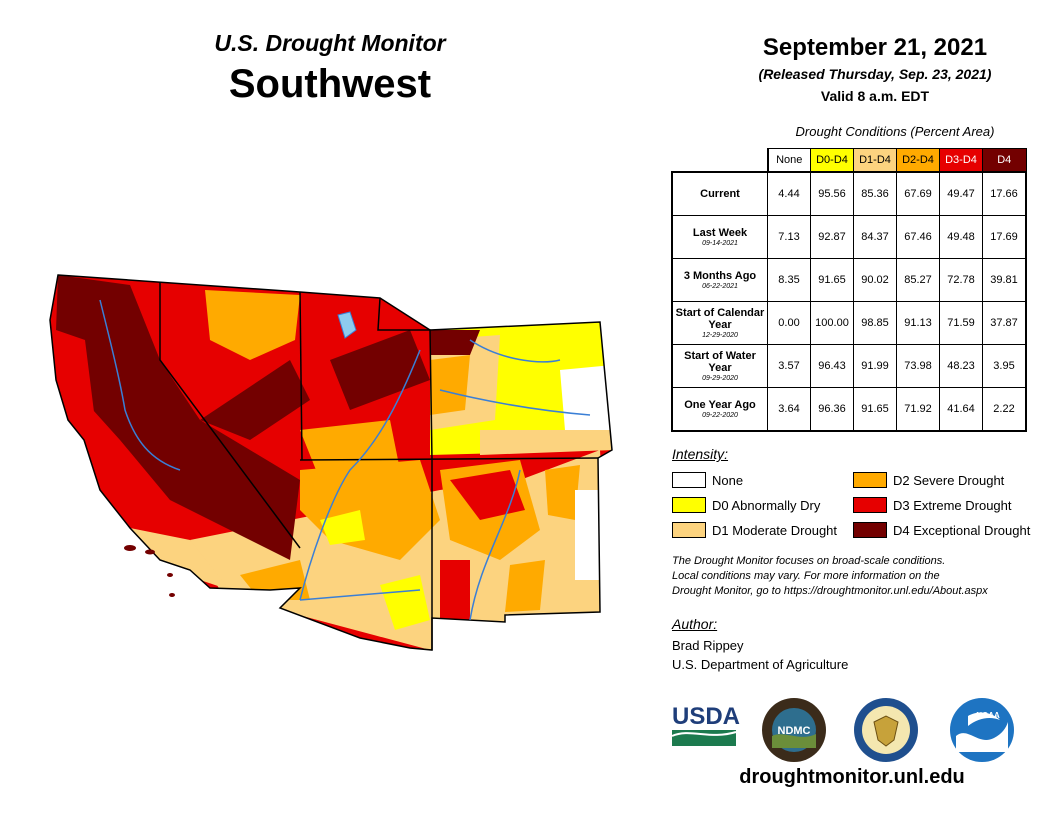 The height and width of the screenshot is (816, 1056). I want to click on ndmc-logo: NDMC, so click(794, 730).